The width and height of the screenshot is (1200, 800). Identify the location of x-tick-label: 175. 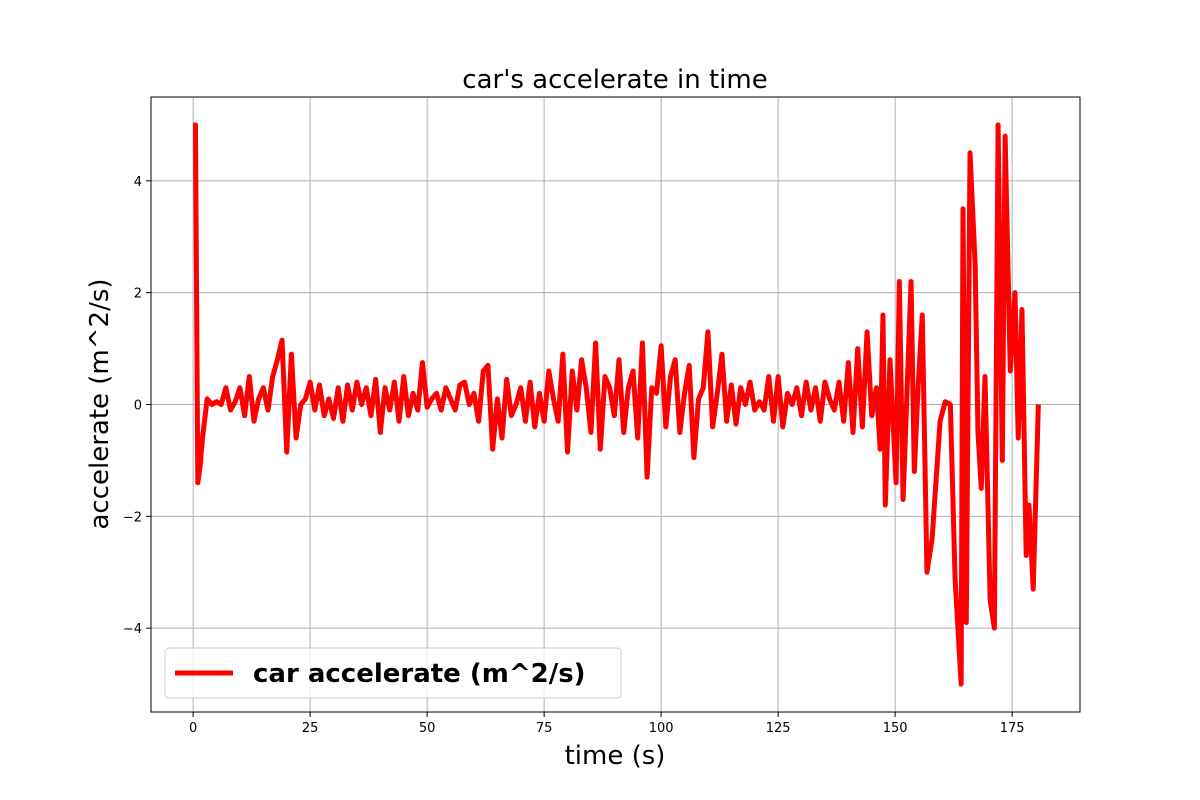
(1012, 728).